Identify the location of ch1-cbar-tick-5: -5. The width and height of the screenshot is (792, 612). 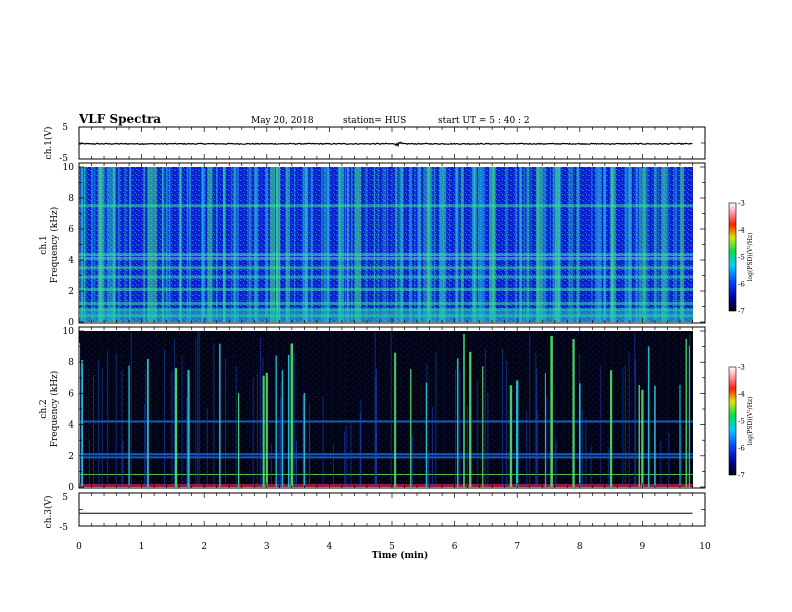
(741, 258).